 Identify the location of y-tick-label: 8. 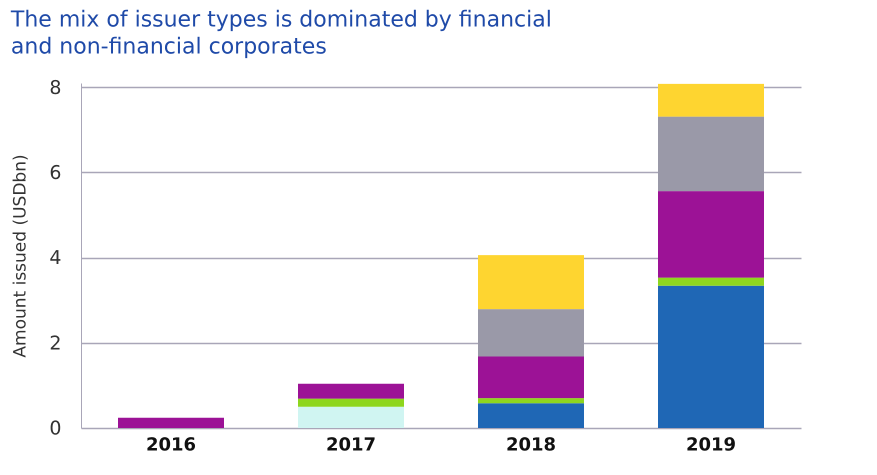
(55, 87).